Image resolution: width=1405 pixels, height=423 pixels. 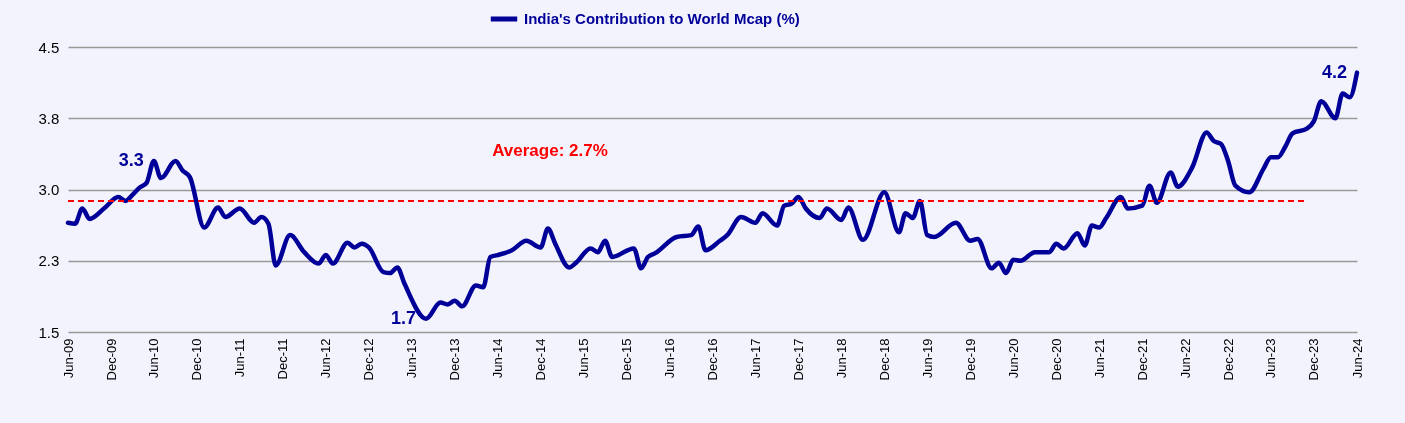 What do you see at coordinates (713, 359) in the screenshot?
I see `x-tick-label: Dec-16` at bounding box center [713, 359].